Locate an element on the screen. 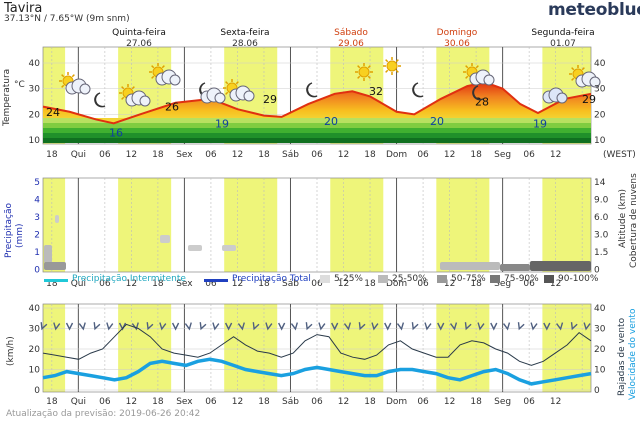  day-header-5: Segunda-feira 01.07 is located at coordinates (563, 38).